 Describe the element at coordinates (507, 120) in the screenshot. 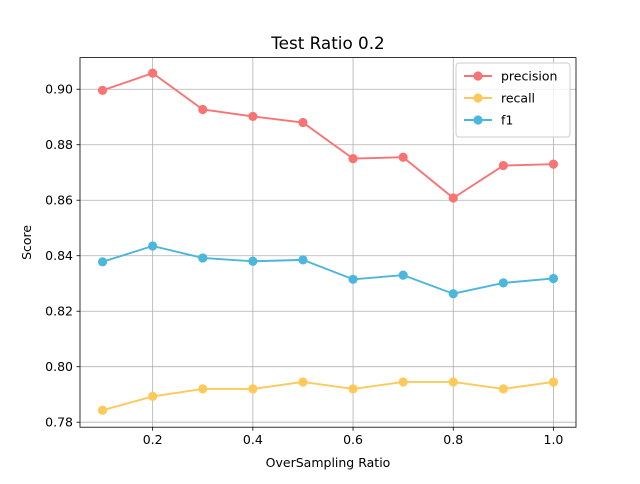

I see `legend-label-f1: f1` at that location.